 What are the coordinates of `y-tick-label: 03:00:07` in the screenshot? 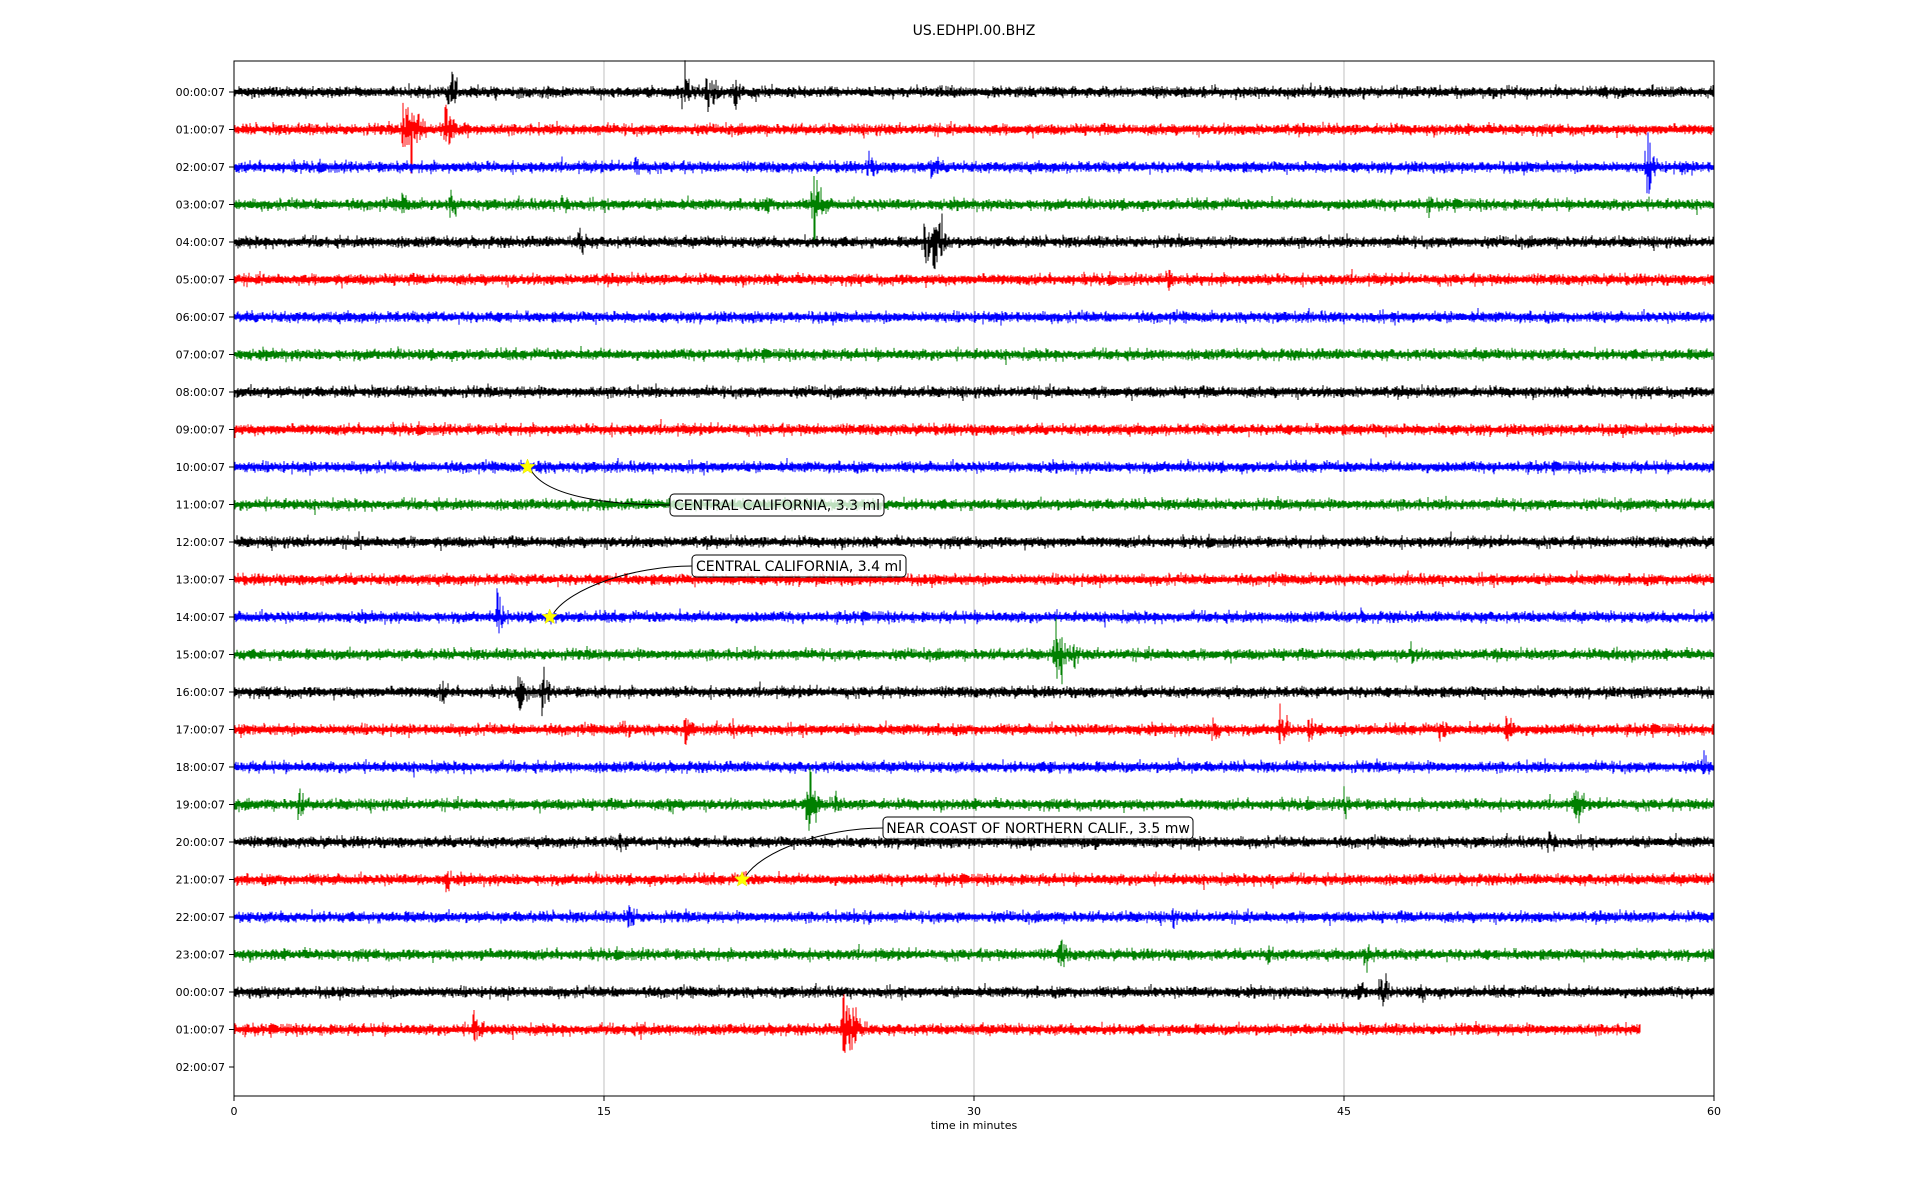 It's located at (200, 205).